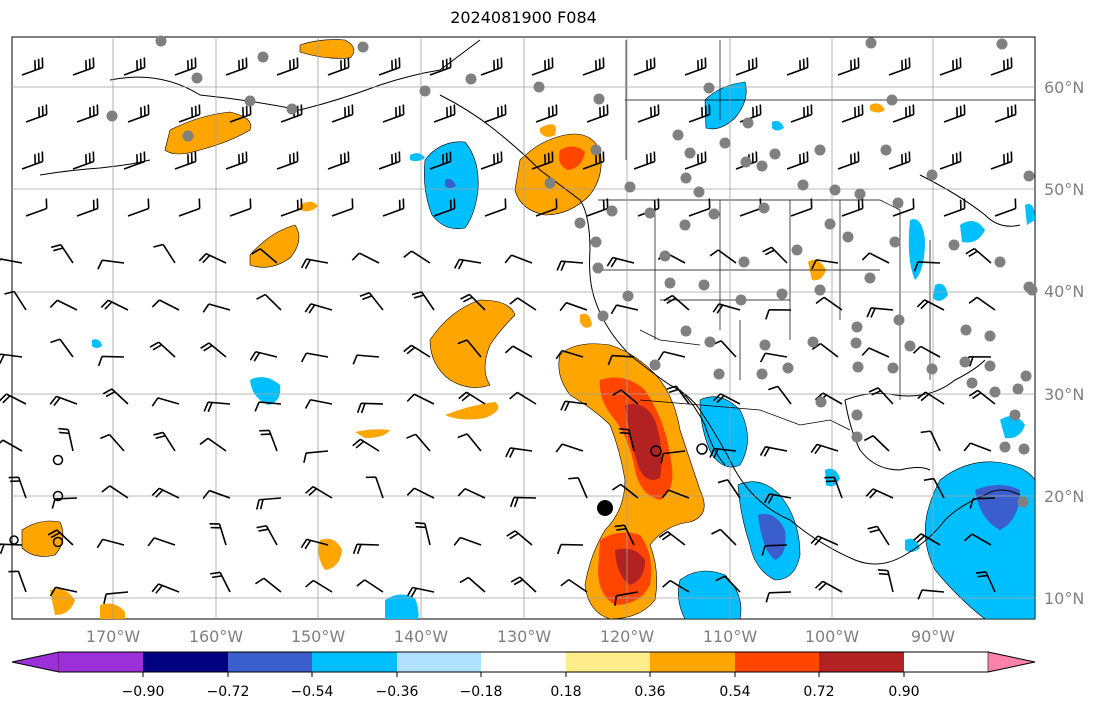  I want to click on chart-title: 2024081900 F084, so click(523, 17).